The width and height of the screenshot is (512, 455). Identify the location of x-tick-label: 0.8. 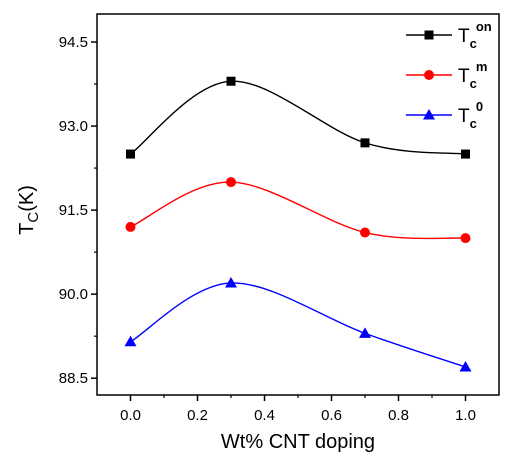
(398, 415).